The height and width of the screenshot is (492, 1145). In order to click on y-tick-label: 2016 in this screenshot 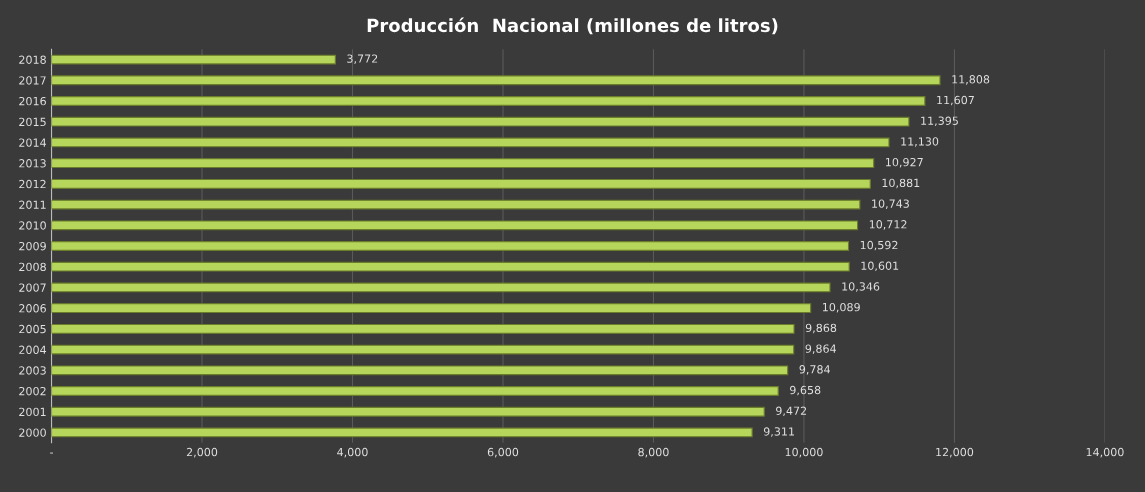, I will do `click(32, 101)`.